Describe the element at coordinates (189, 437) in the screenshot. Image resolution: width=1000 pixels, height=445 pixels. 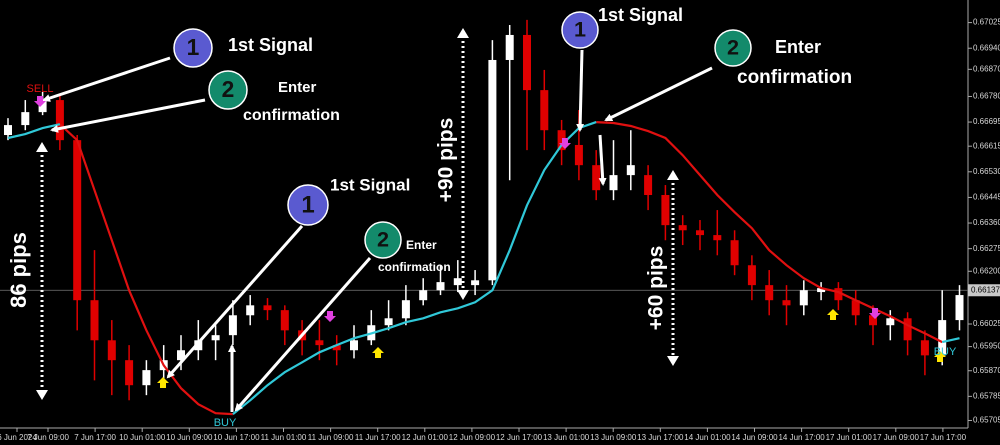
I see `x-tick-label: 10 Jun 09:00` at that location.